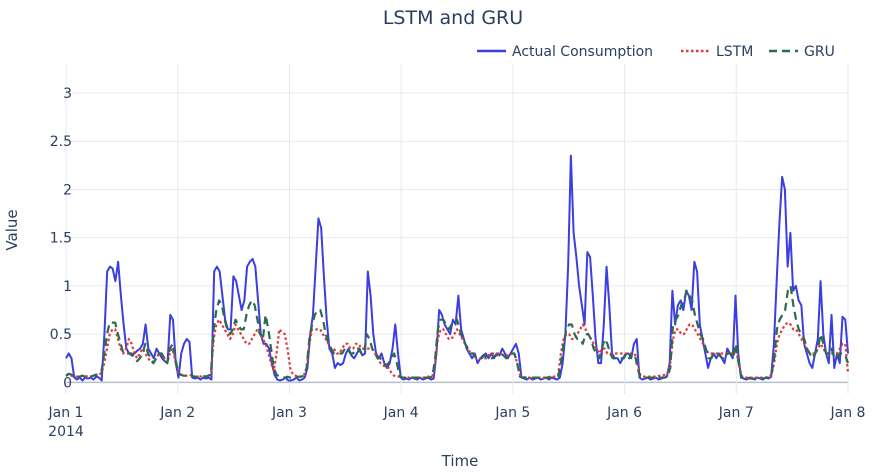  I want to click on legend: Actual Consumption LSTM GRU, so click(656, 52).